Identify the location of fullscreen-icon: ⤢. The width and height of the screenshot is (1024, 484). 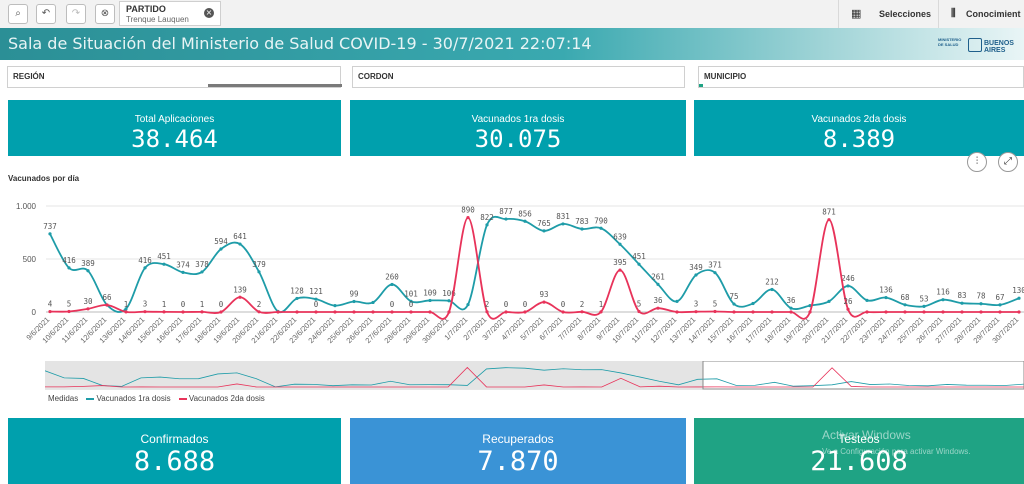
(1008, 162).